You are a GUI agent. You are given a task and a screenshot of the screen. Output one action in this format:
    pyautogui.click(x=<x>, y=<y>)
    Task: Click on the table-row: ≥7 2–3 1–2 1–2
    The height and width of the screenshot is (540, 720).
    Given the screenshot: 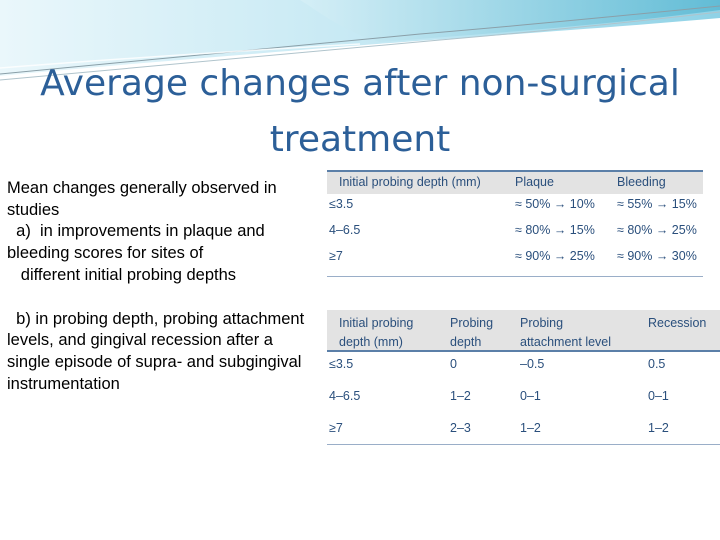 What is the action you would take?
    pyautogui.click(x=523, y=429)
    